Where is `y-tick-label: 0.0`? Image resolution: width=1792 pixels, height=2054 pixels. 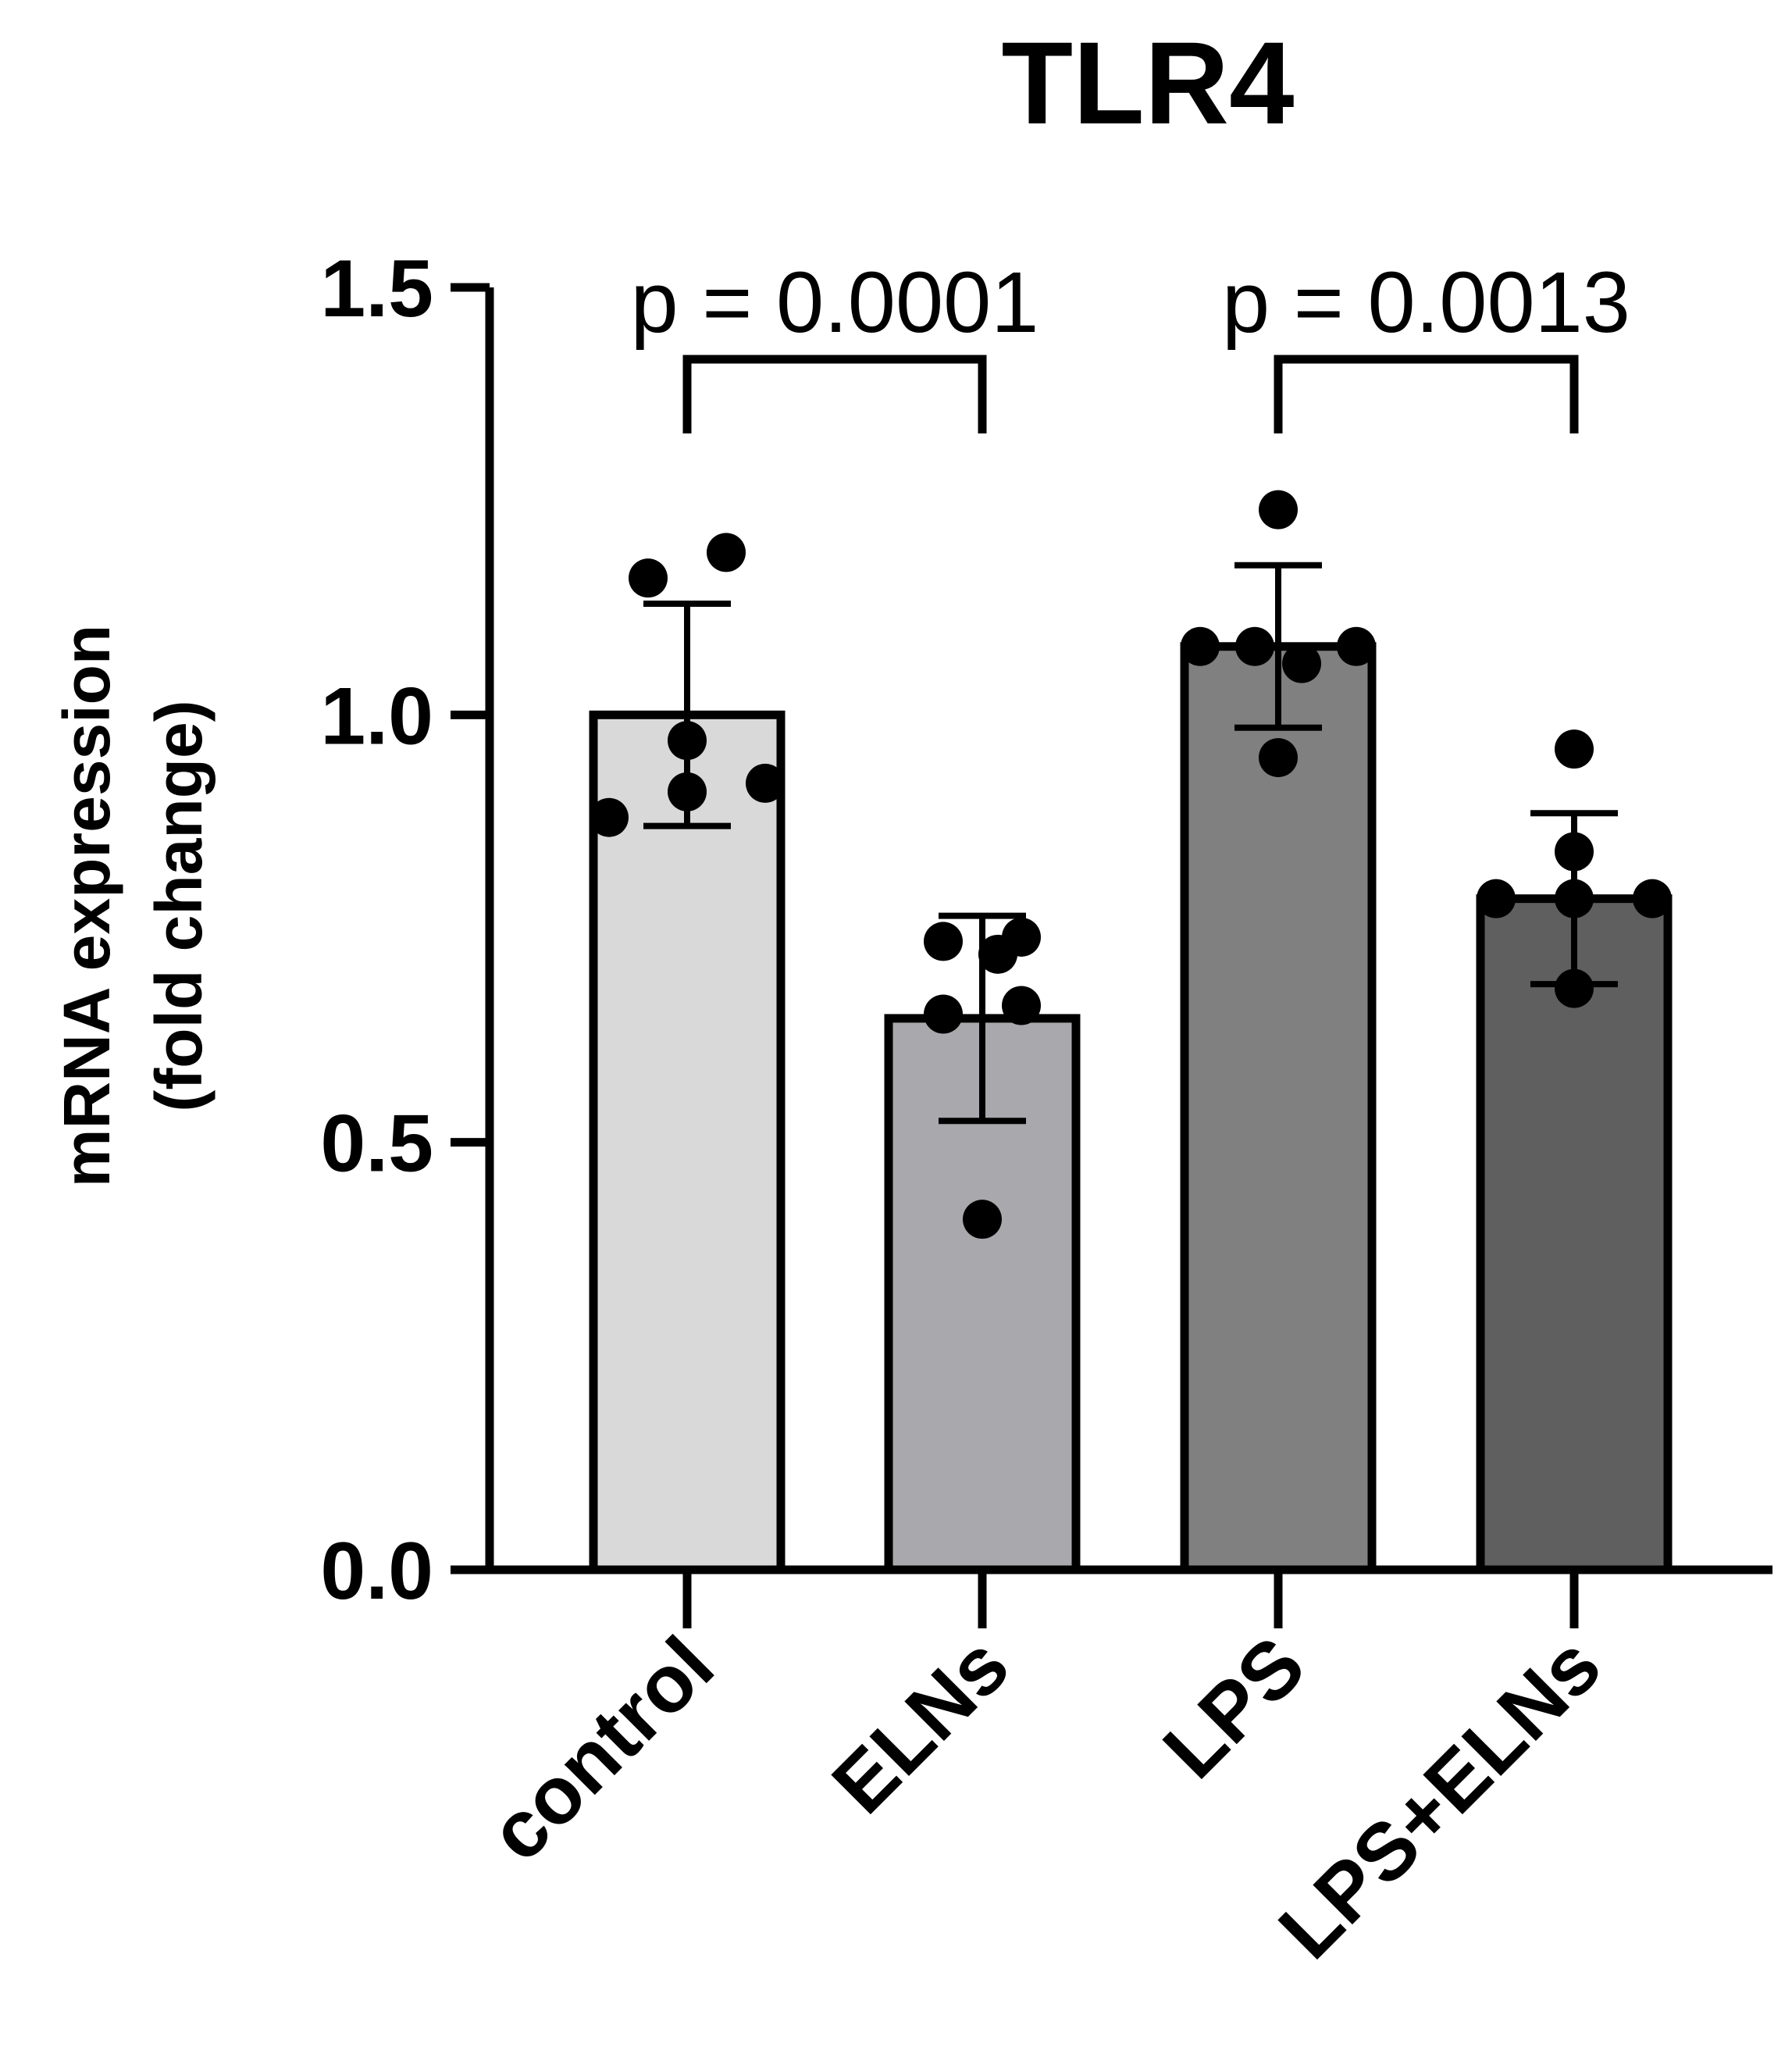 y-tick-label: 0.0 is located at coordinates (376, 1571).